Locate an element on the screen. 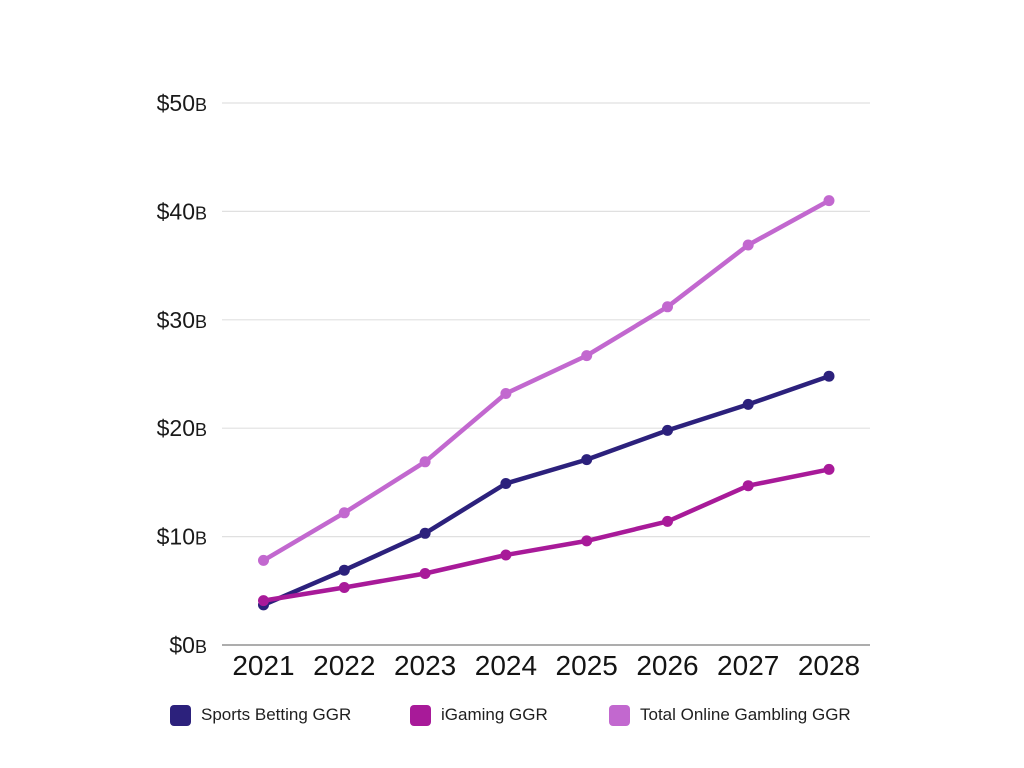 The height and width of the screenshot is (768, 1024). y-axis-tick-label: $10B is located at coordinates (182, 537).